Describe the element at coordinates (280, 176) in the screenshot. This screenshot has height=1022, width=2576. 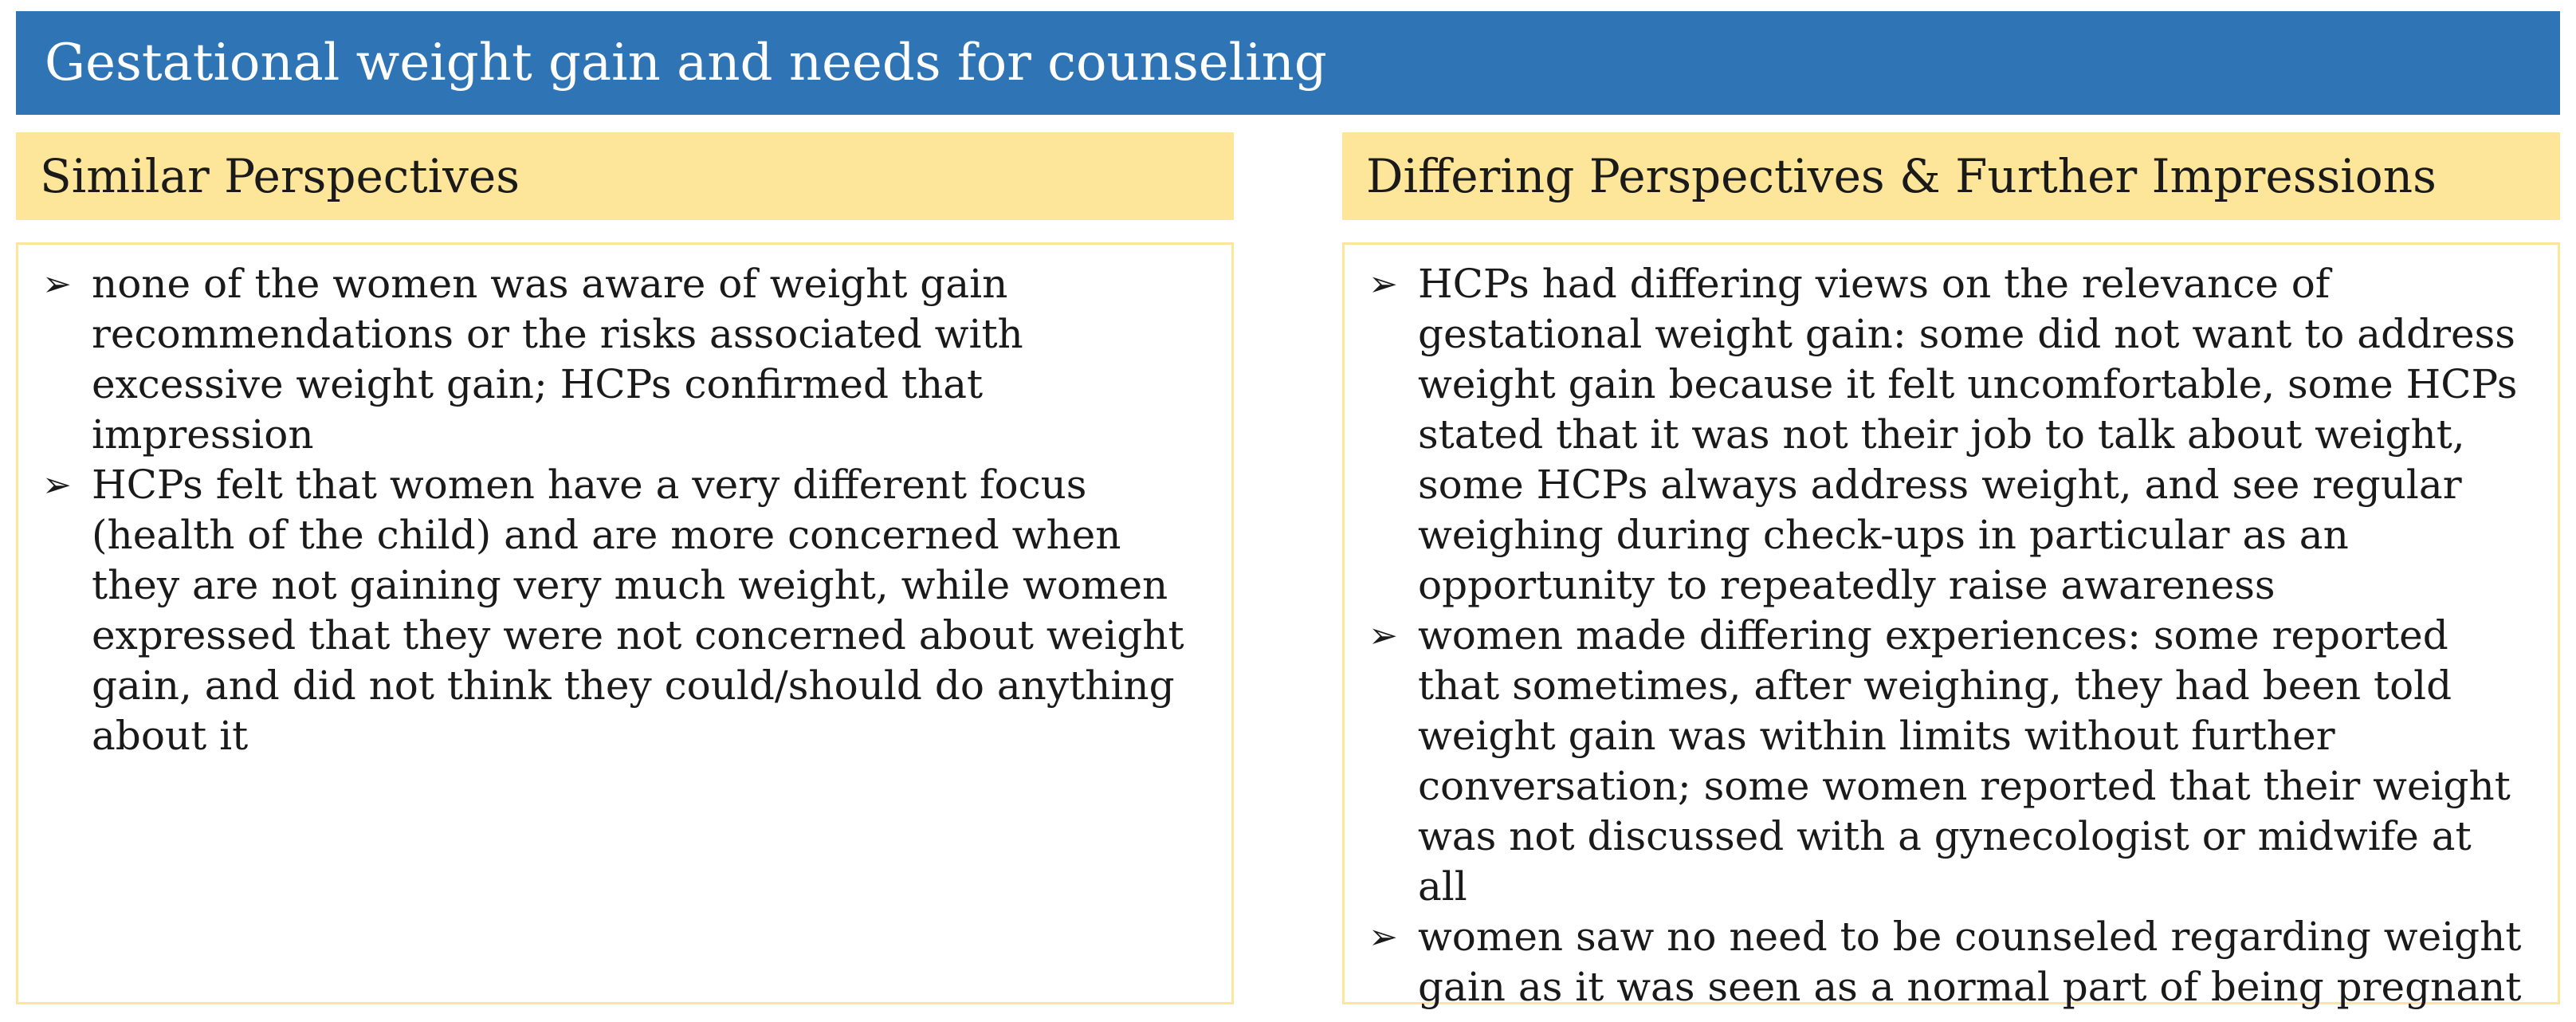
I see `similar-perspectives-header-text: Similar Perspectives` at that location.